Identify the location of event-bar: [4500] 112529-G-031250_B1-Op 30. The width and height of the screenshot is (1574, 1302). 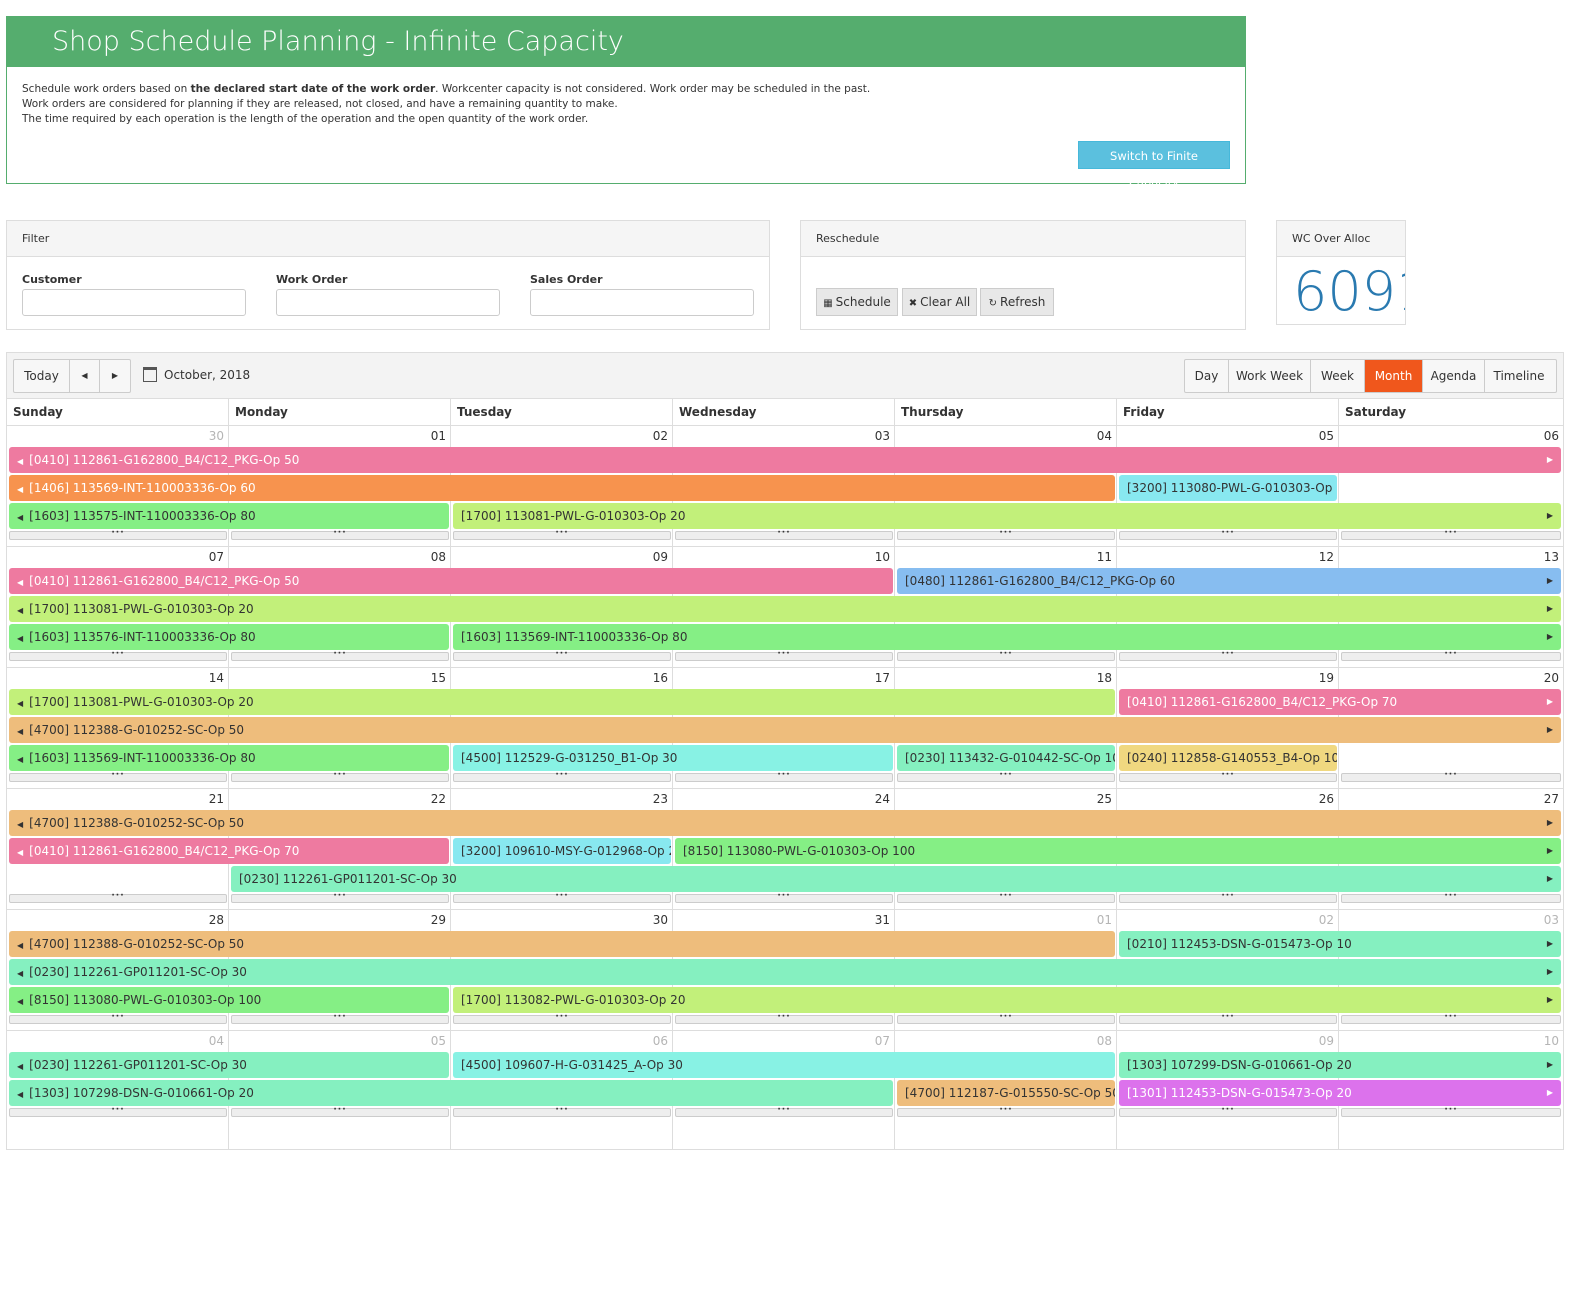
(673, 758).